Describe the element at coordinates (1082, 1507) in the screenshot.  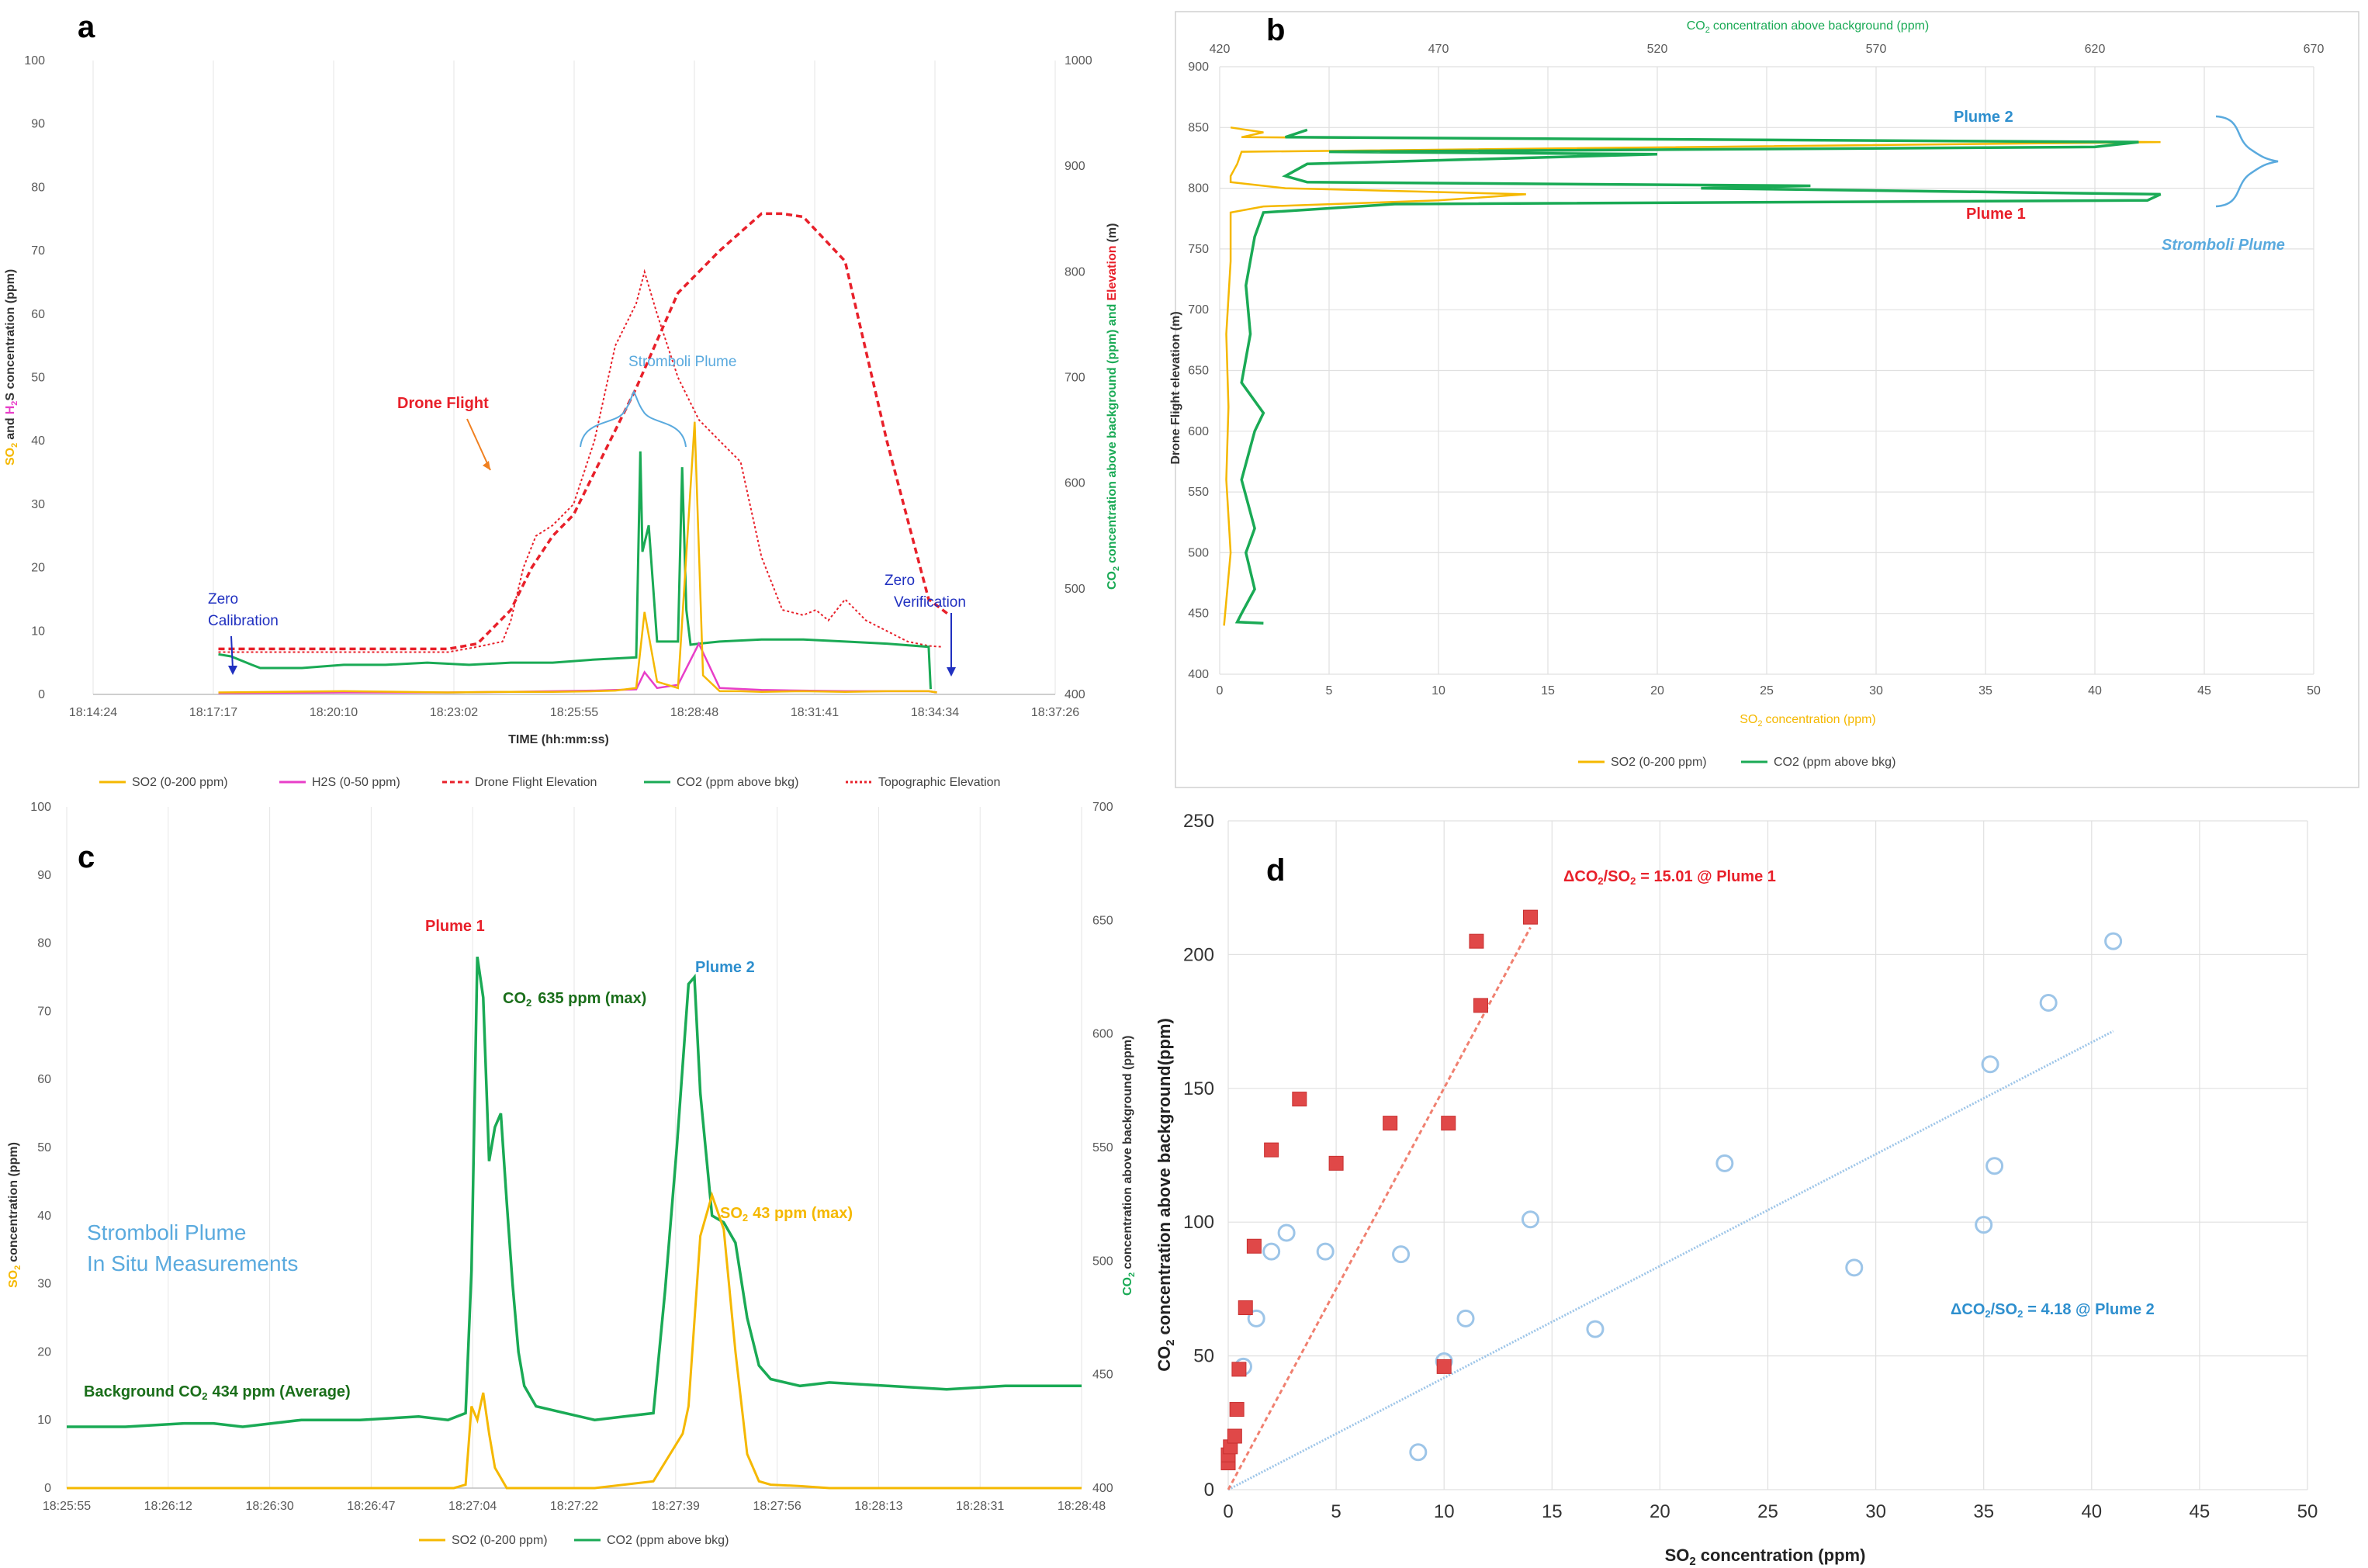
I see `c-xtick: 18:28:48` at that location.